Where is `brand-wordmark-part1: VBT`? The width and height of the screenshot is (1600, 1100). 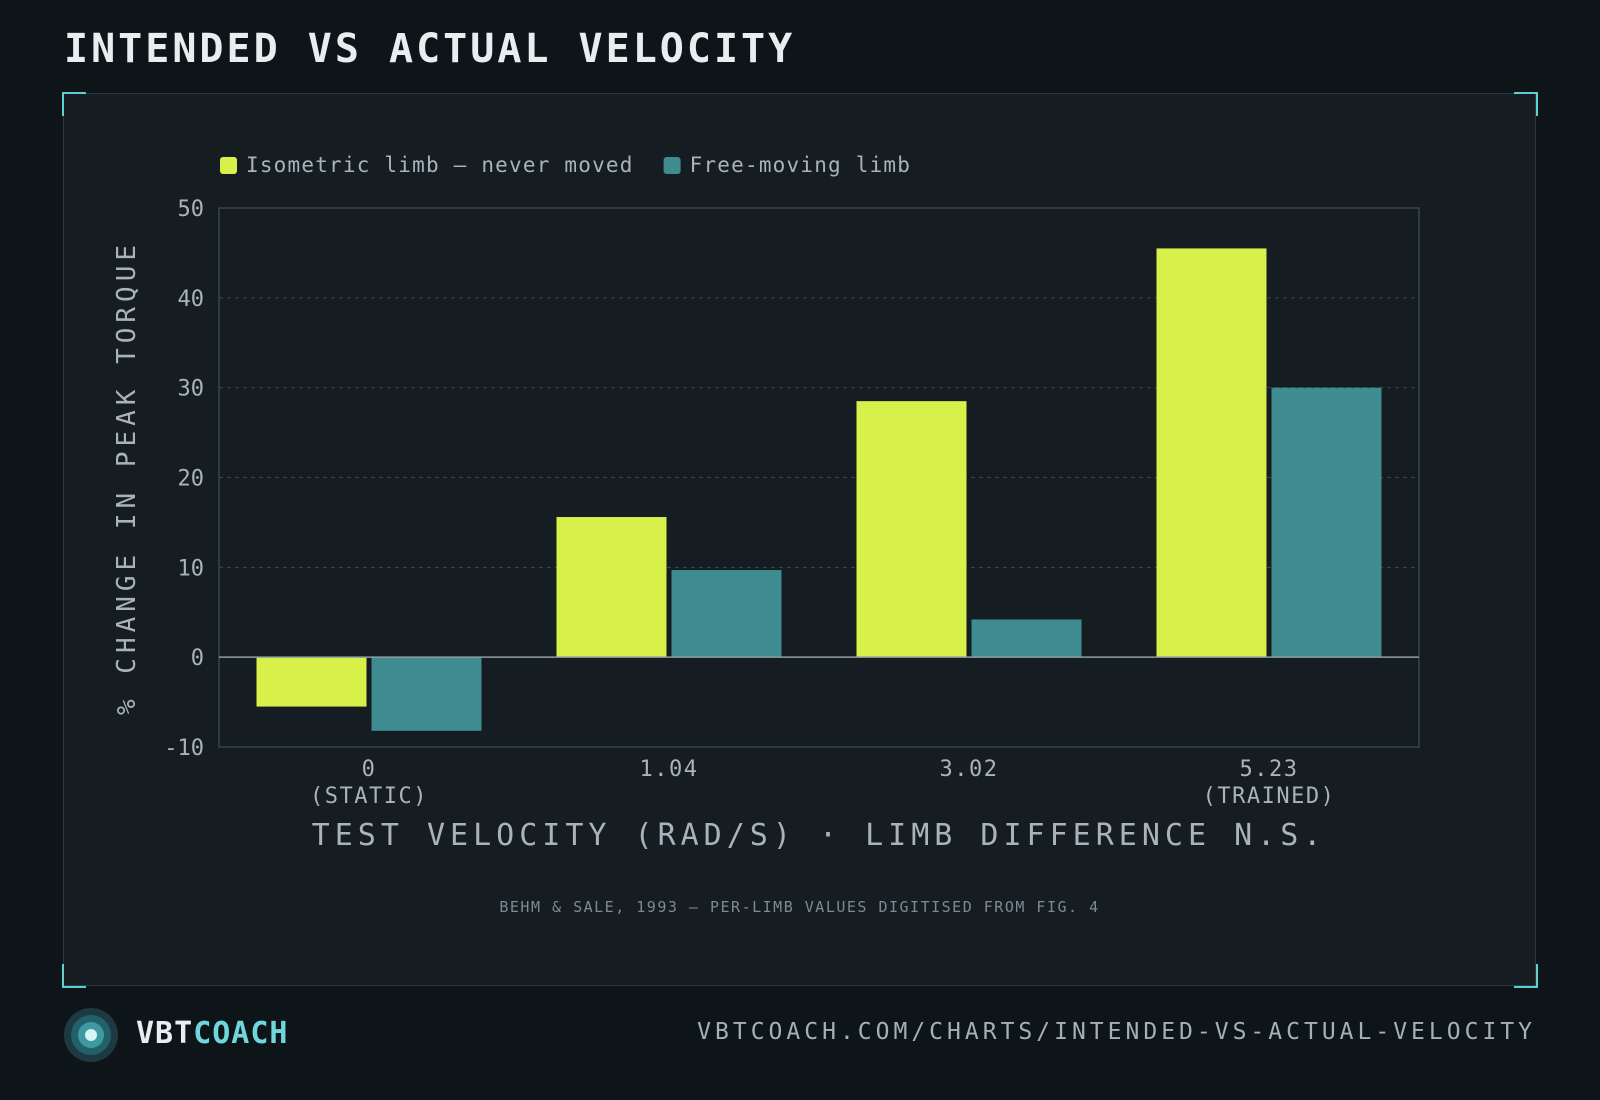
brand-wordmark-part1: VBT is located at coordinates (165, 1033).